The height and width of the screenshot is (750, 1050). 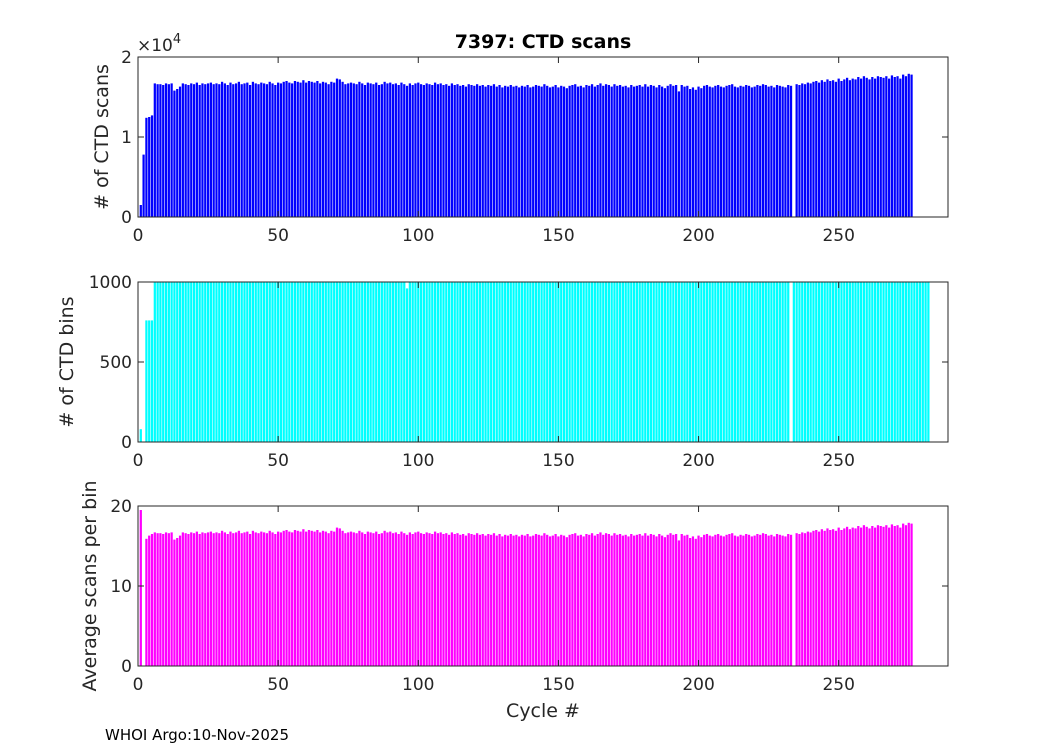 What do you see at coordinates (110, 283) in the screenshot?
I see `y-tick-label: 1000` at bounding box center [110, 283].